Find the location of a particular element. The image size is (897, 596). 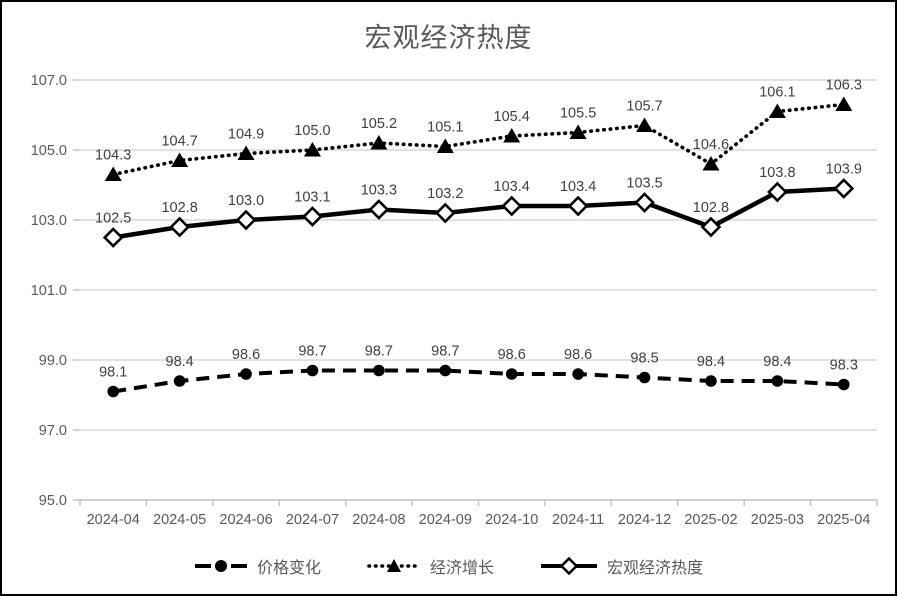

legend-label: 价格变化 is located at coordinates (288, 568).